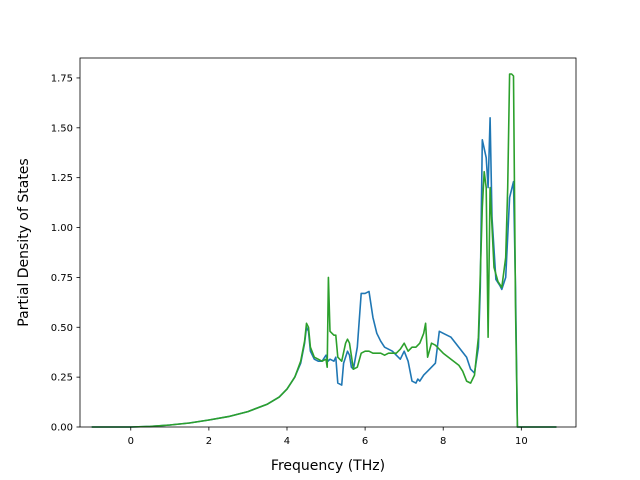 The width and height of the screenshot is (640, 480). I want to click on x-tick-label: 0, so click(131, 441).